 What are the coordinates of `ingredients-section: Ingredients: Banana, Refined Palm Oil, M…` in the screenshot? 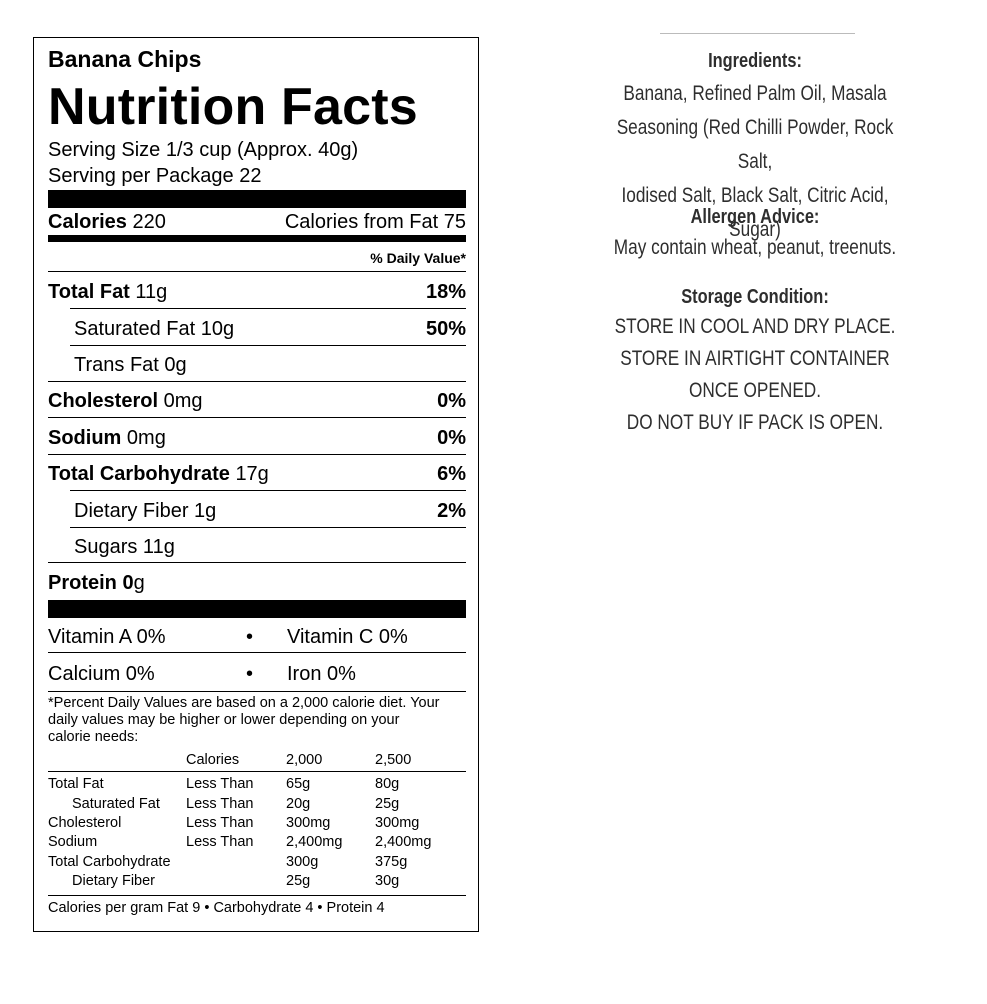 It's located at (755, 148).